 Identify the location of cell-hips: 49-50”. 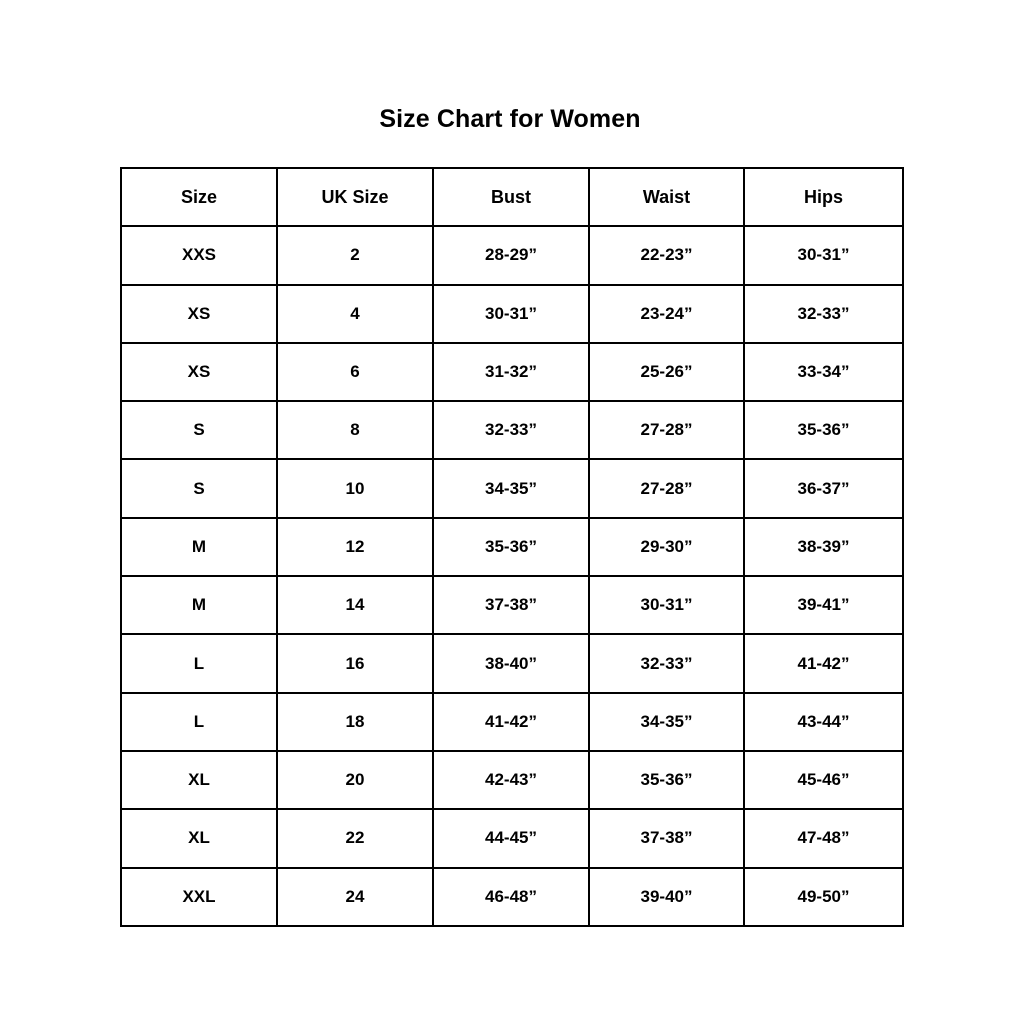
(823, 896).